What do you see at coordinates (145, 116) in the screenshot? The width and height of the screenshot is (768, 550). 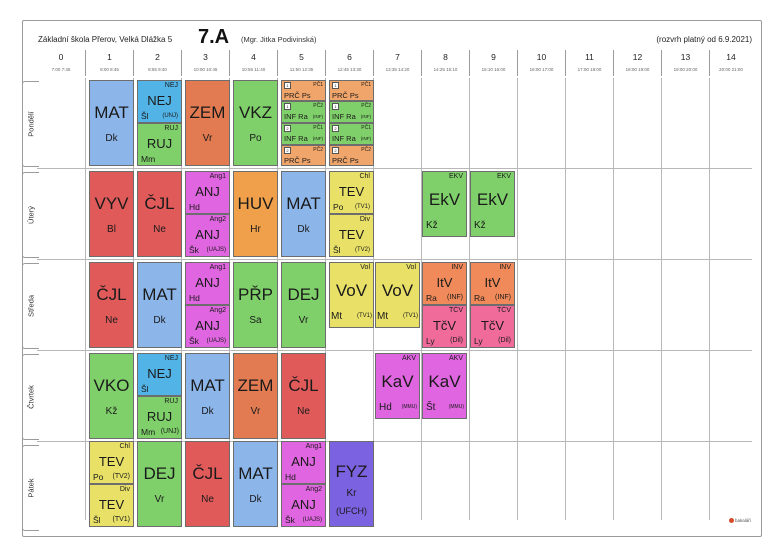 I see `lesson-teacher: Šl` at bounding box center [145, 116].